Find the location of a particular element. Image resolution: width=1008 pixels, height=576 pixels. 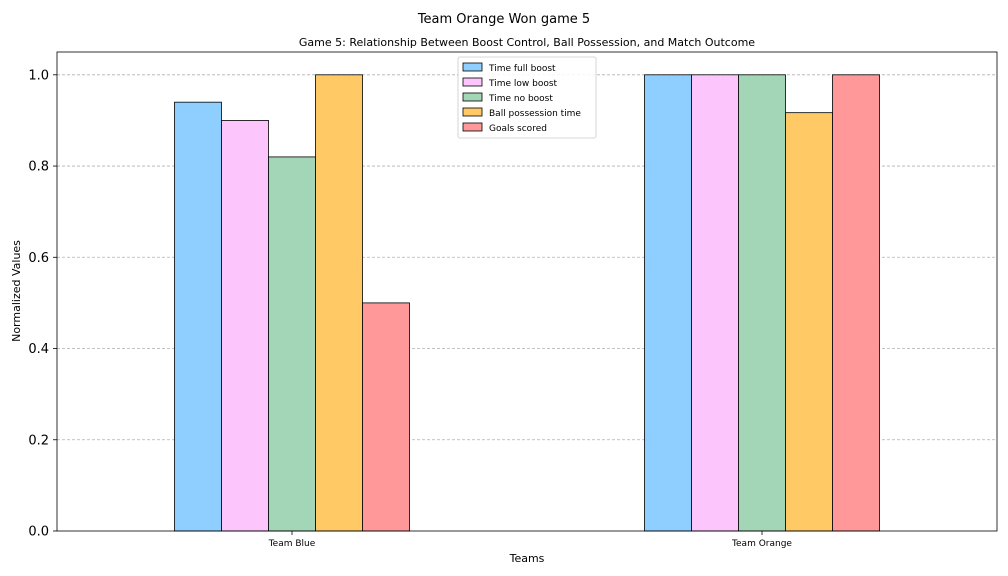

y-axis-label: Normalized Values is located at coordinates (16, 291).